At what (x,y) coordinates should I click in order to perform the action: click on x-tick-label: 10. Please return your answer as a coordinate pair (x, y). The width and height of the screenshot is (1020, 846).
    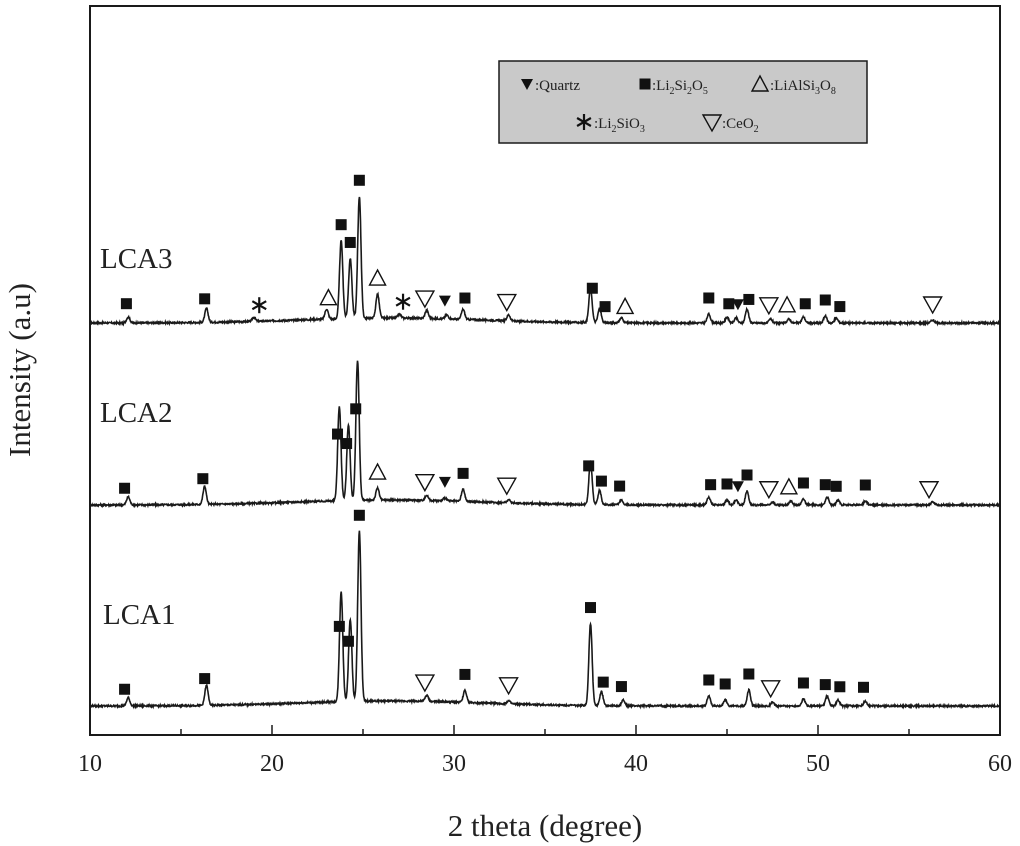
    Looking at the image, I should click on (90, 764).